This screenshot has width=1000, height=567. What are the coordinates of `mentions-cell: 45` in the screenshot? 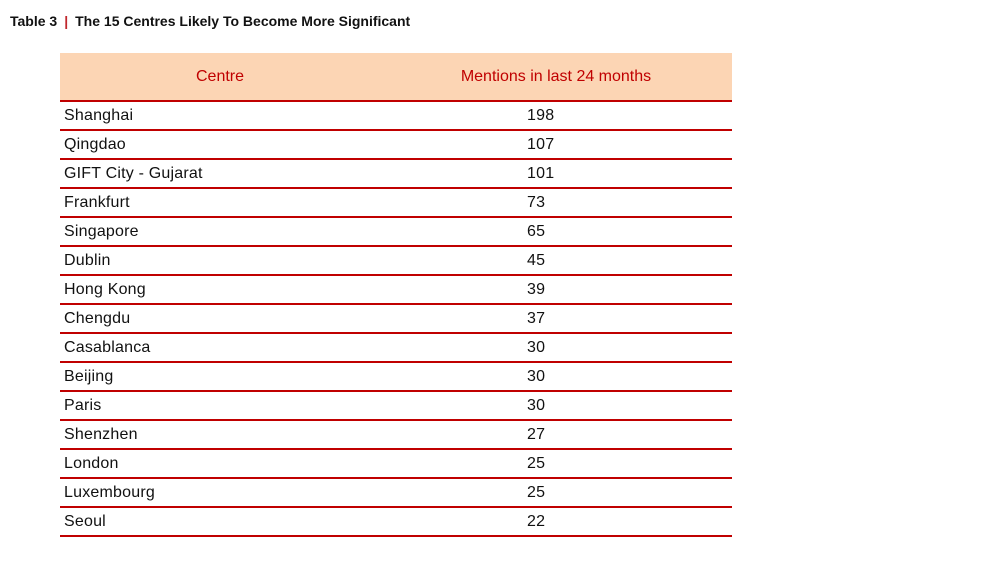 It's located at (556, 261).